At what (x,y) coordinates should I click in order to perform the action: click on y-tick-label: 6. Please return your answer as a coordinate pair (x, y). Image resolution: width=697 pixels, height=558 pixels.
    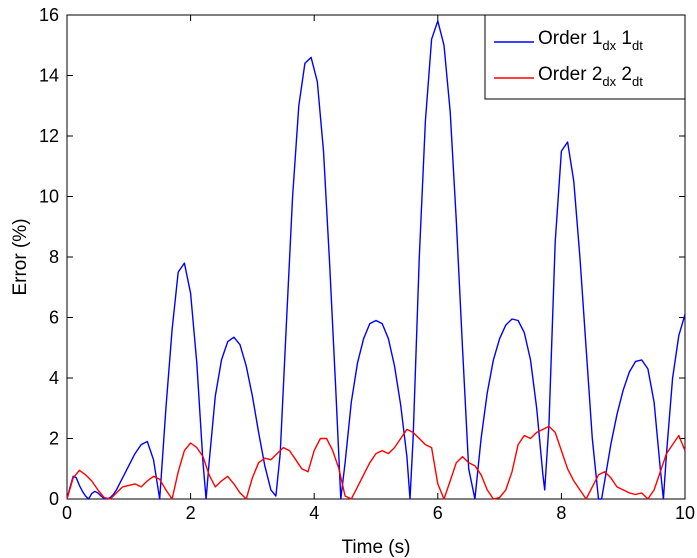
    Looking at the image, I should click on (54, 318).